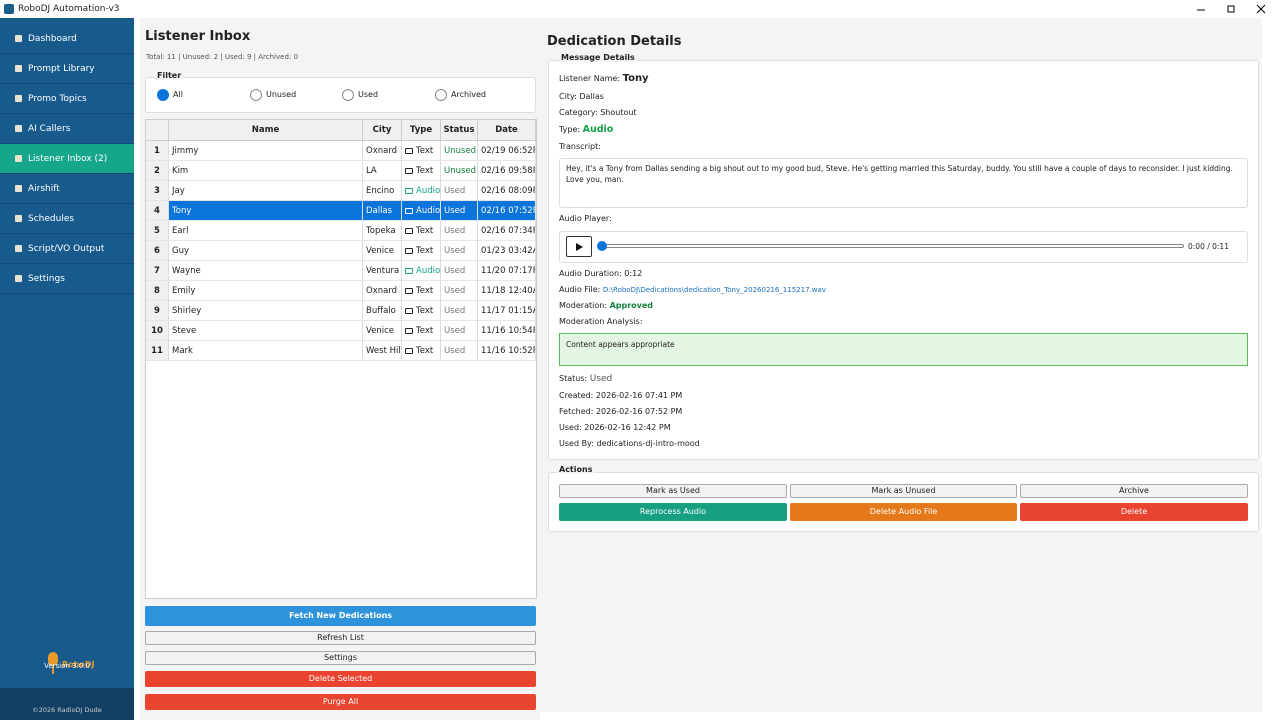 This screenshot has width=1280, height=720. What do you see at coordinates (673, 512) in the screenshot?
I see `reprocess-button: Reprocess Audio` at bounding box center [673, 512].